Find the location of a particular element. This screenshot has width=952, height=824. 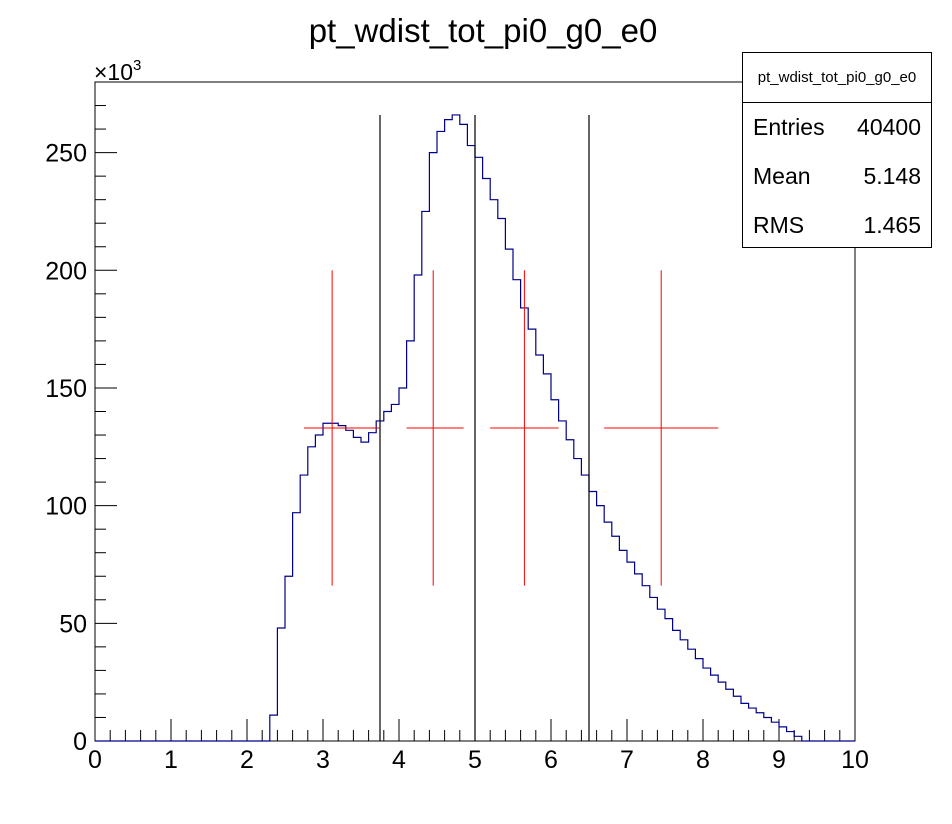

chart-title: pt_wdist_tot_pi0_g0_e0 is located at coordinates (483, 30).